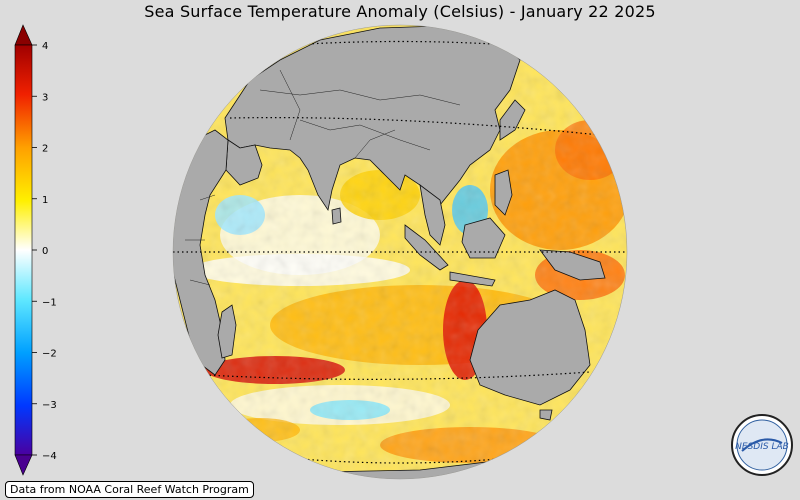 Image resolution: width=800 pixels, height=500 pixels. I want to click on colorbar-tick-label: 2, so click(45, 149).